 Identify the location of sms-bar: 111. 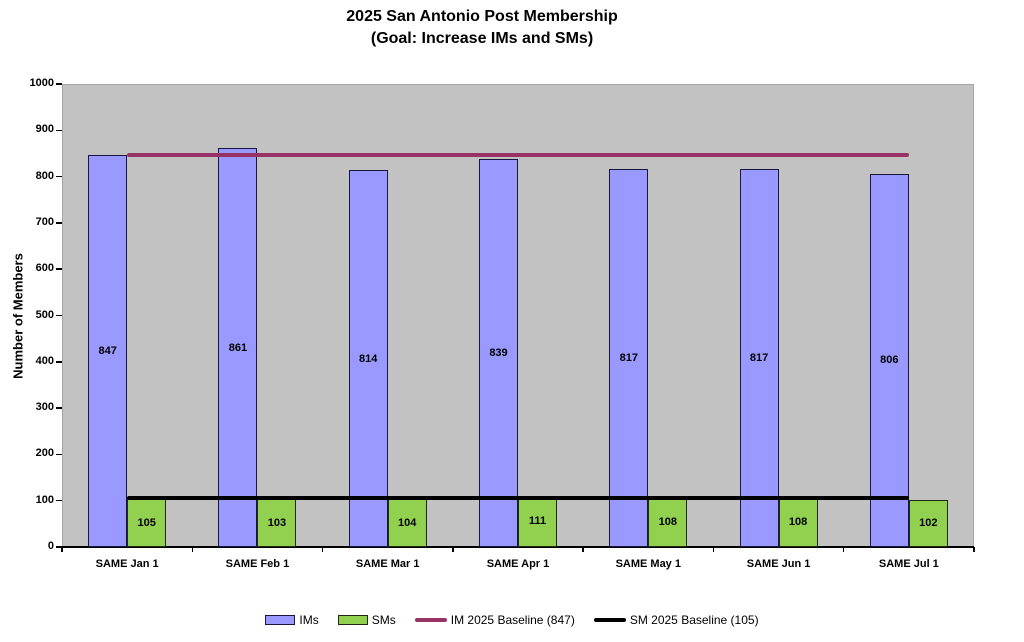
(537, 521).